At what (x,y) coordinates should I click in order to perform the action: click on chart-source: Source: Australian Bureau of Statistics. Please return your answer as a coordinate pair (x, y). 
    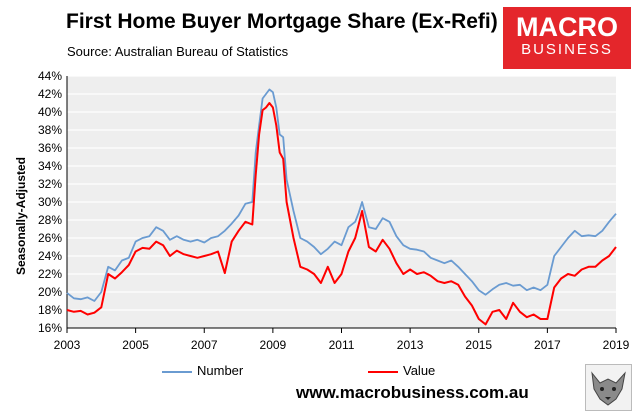
    Looking at the image, I should click on (178, 51).